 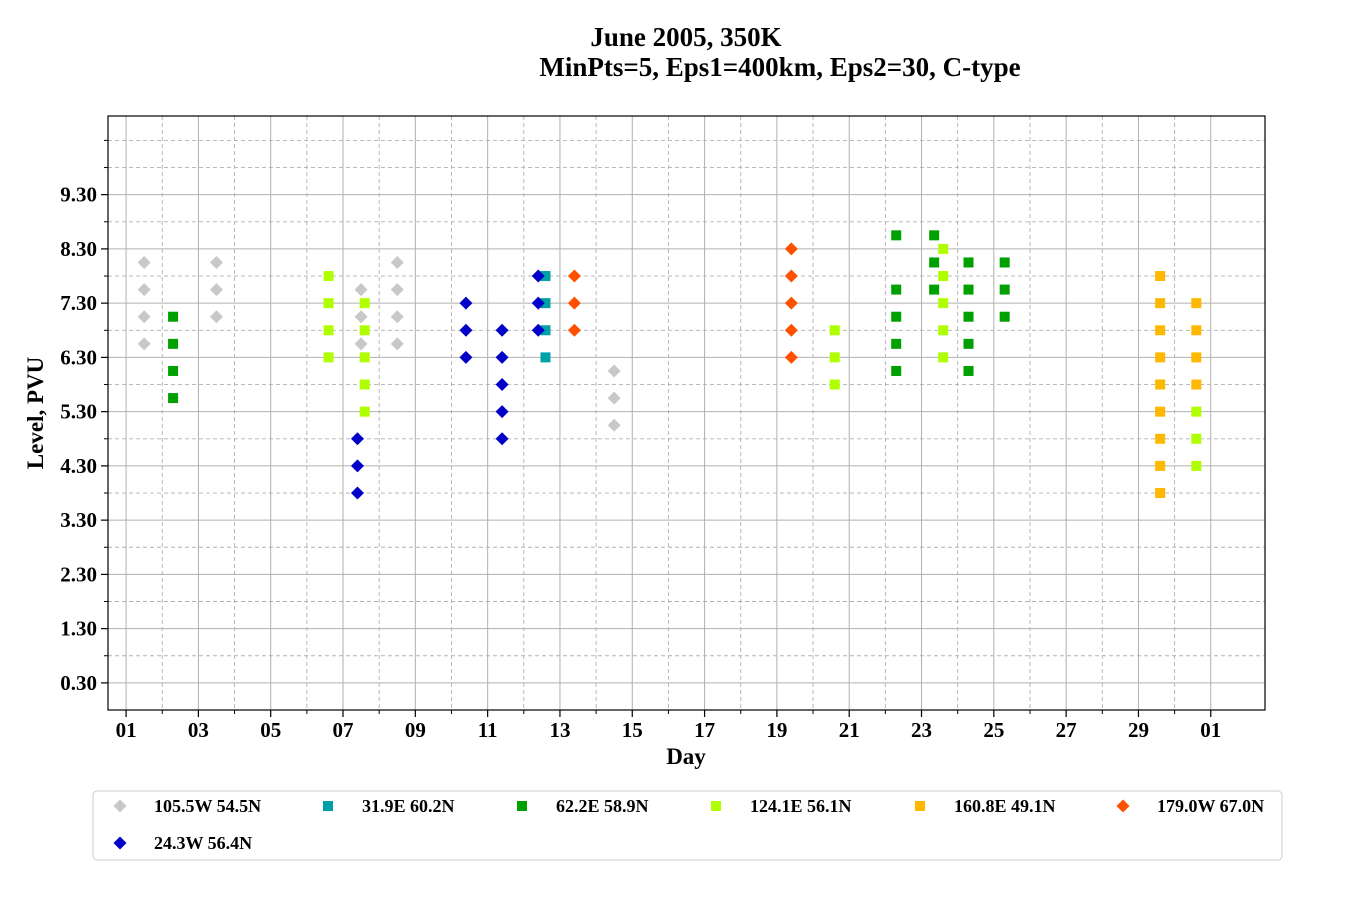 What do you see at coordinates (78, 303) in the screenshot?
I see `y-tick-label: 7.30` at bounding box center [78, 303].